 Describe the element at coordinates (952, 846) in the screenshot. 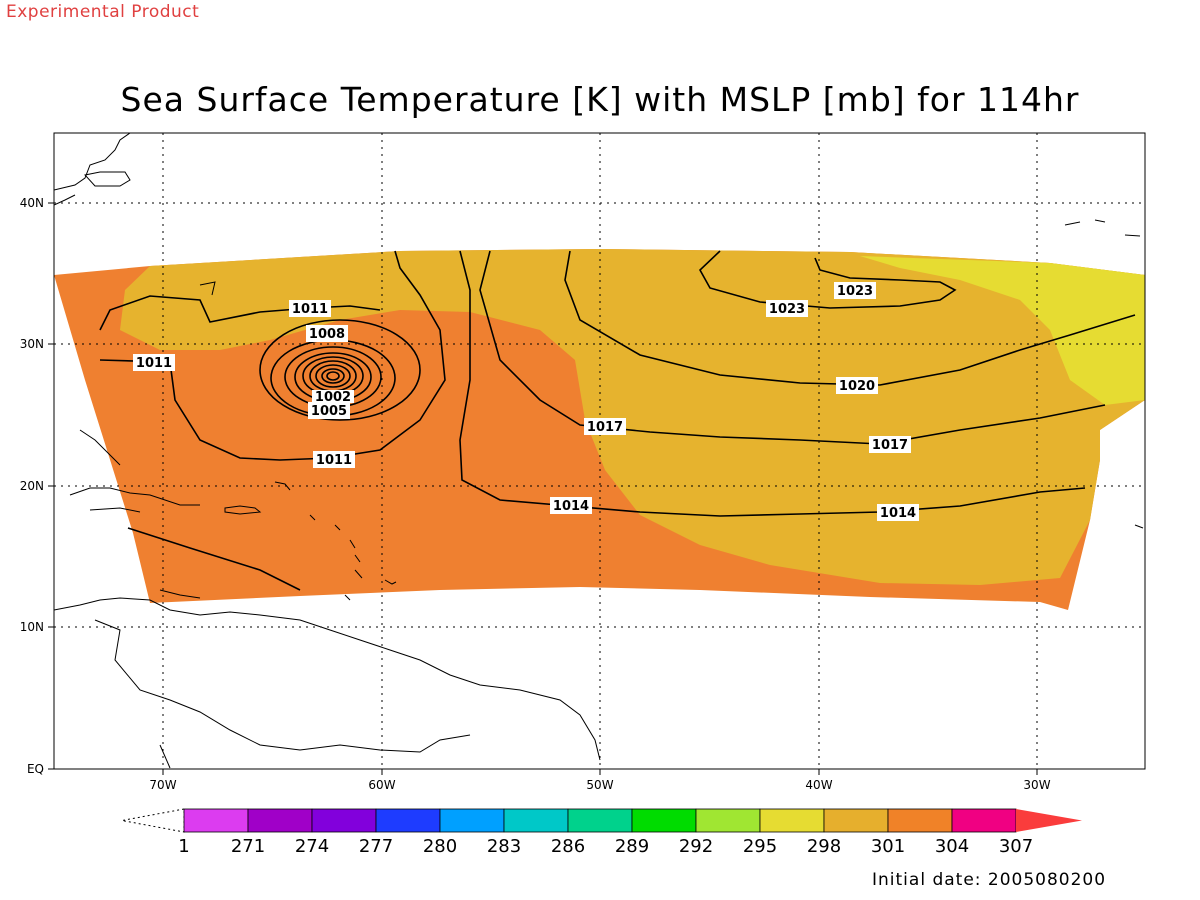

I see `colorbar-label: 304` at that location.